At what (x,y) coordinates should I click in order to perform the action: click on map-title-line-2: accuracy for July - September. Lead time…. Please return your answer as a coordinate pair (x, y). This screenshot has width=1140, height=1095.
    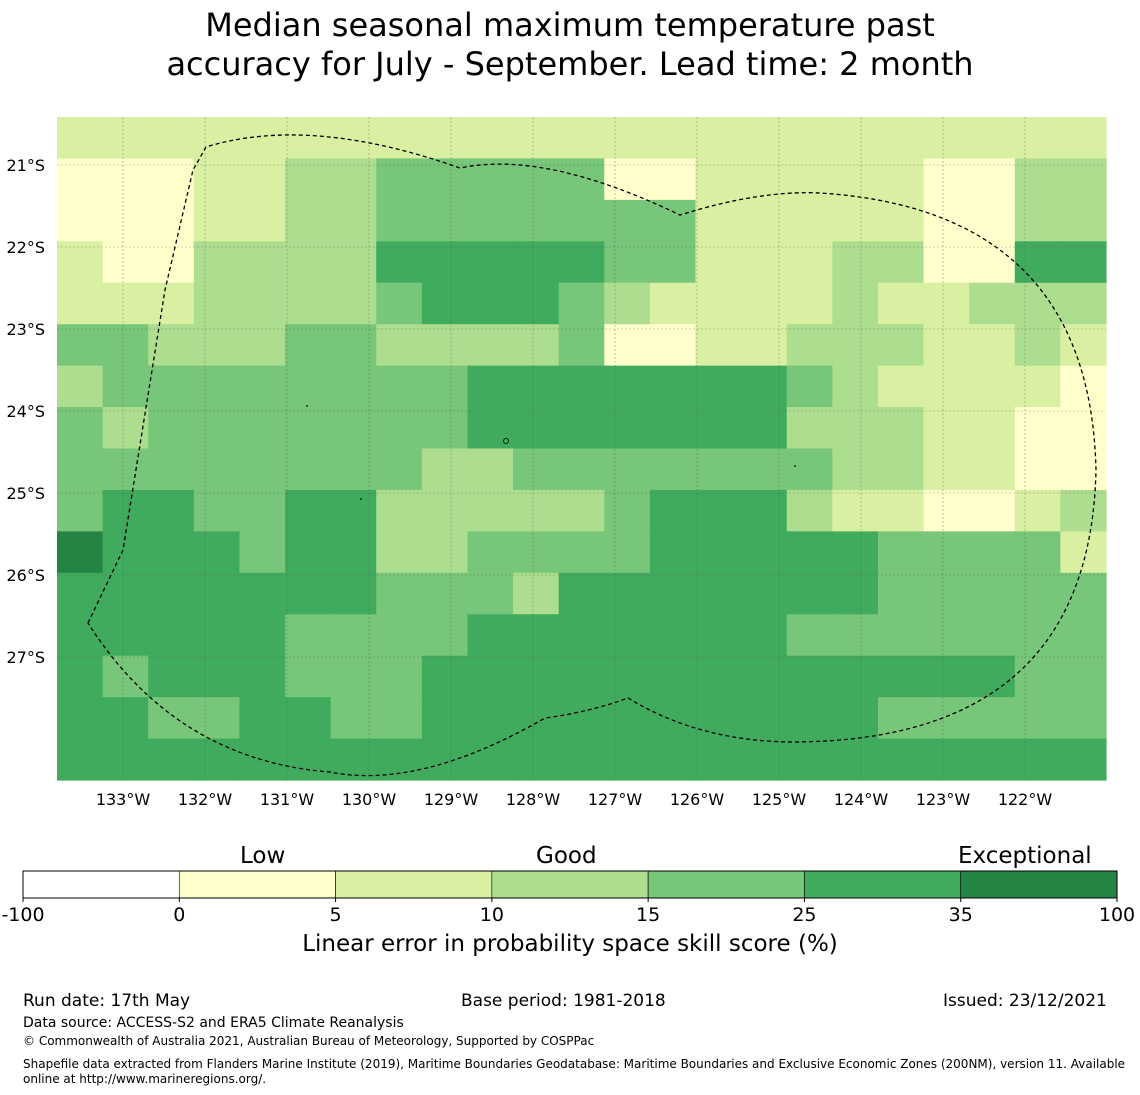
    Looking at the image, I should click on (570, 64).